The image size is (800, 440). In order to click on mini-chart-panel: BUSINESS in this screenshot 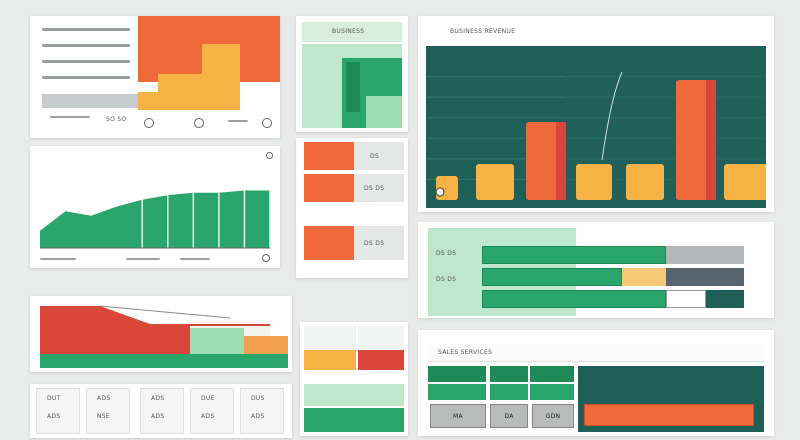, I will do `click(352, 74)`.